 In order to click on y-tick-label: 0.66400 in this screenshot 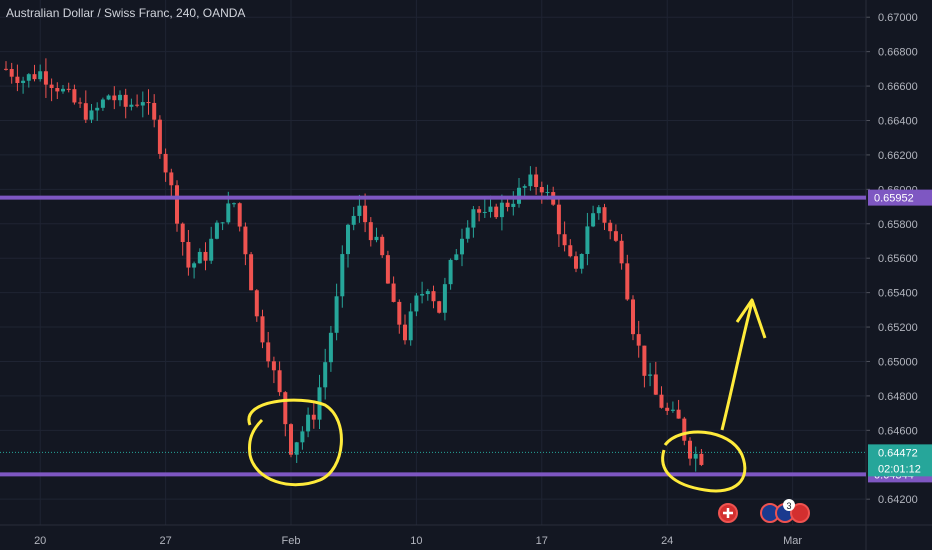, I will do `click(898, 121)`.